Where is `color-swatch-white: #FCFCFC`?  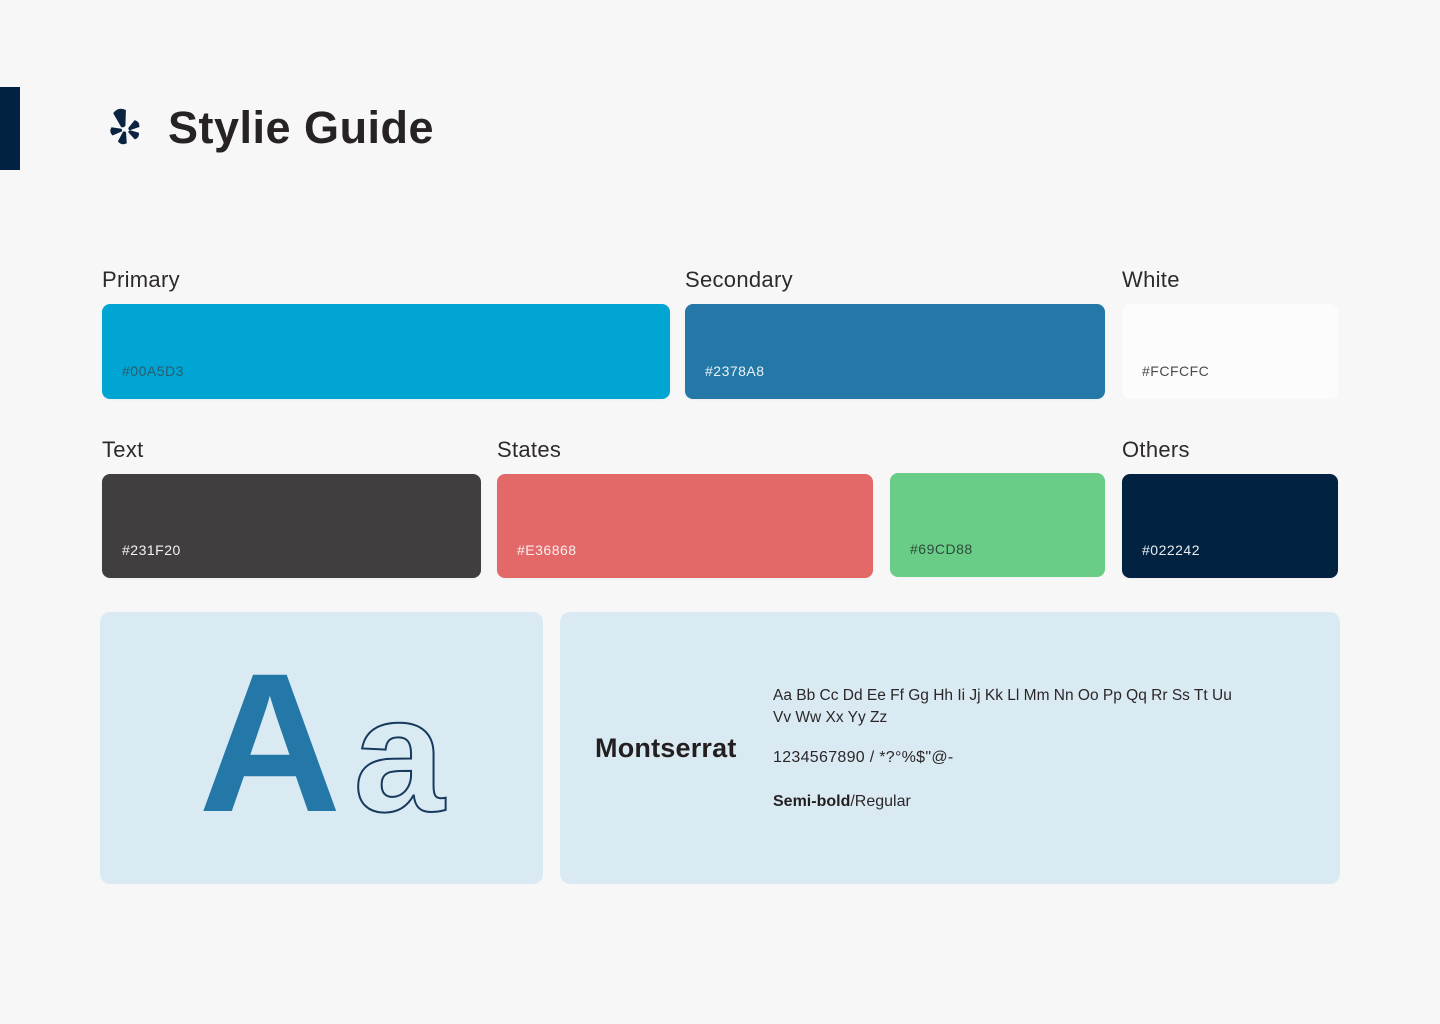
color-swatch-white: #FCFCFC is located at coordinates (1230, 351).